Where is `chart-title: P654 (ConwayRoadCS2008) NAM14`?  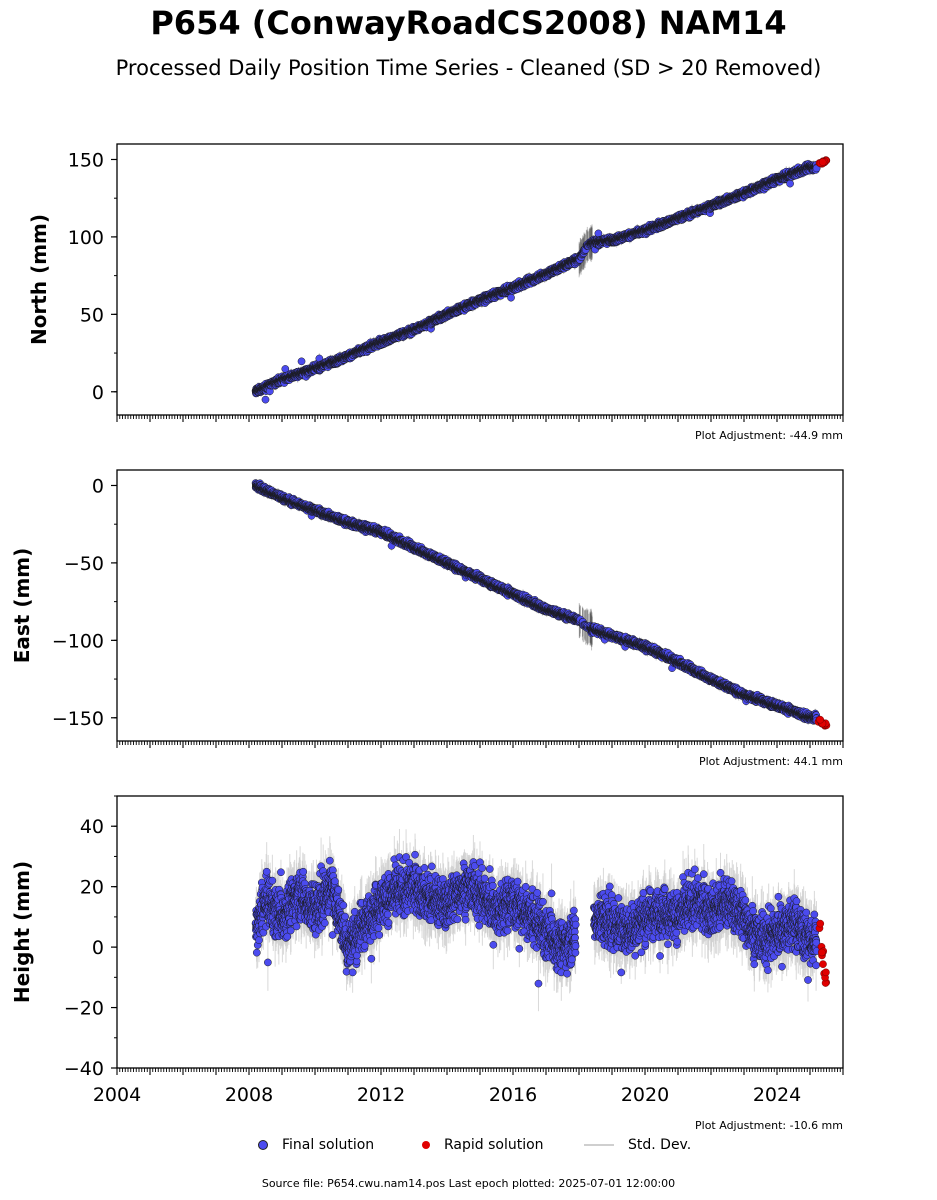 chart-title: P654 (ConwayRoadCS2008) NAM14 is located at coordinates (468, 23).